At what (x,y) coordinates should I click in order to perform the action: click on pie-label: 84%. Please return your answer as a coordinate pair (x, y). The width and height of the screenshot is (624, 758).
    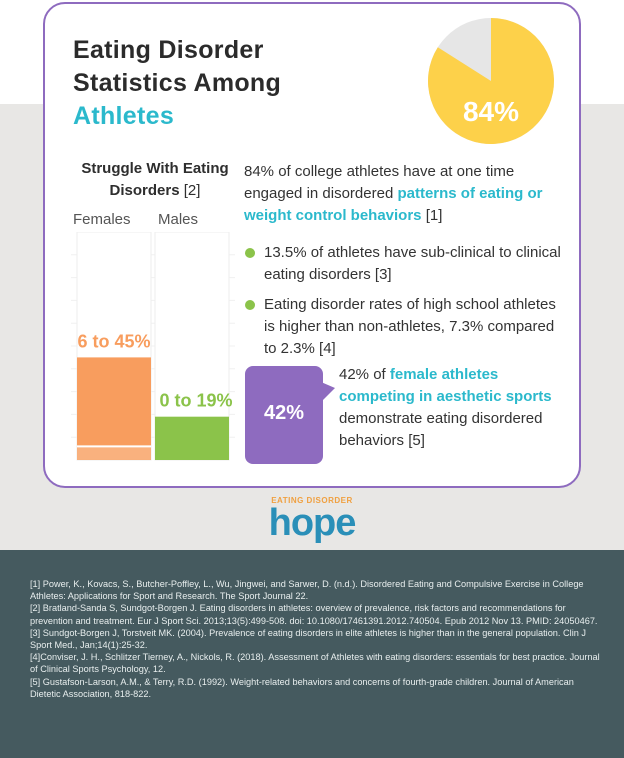
    Looking at the image, I should click on (491, 111).